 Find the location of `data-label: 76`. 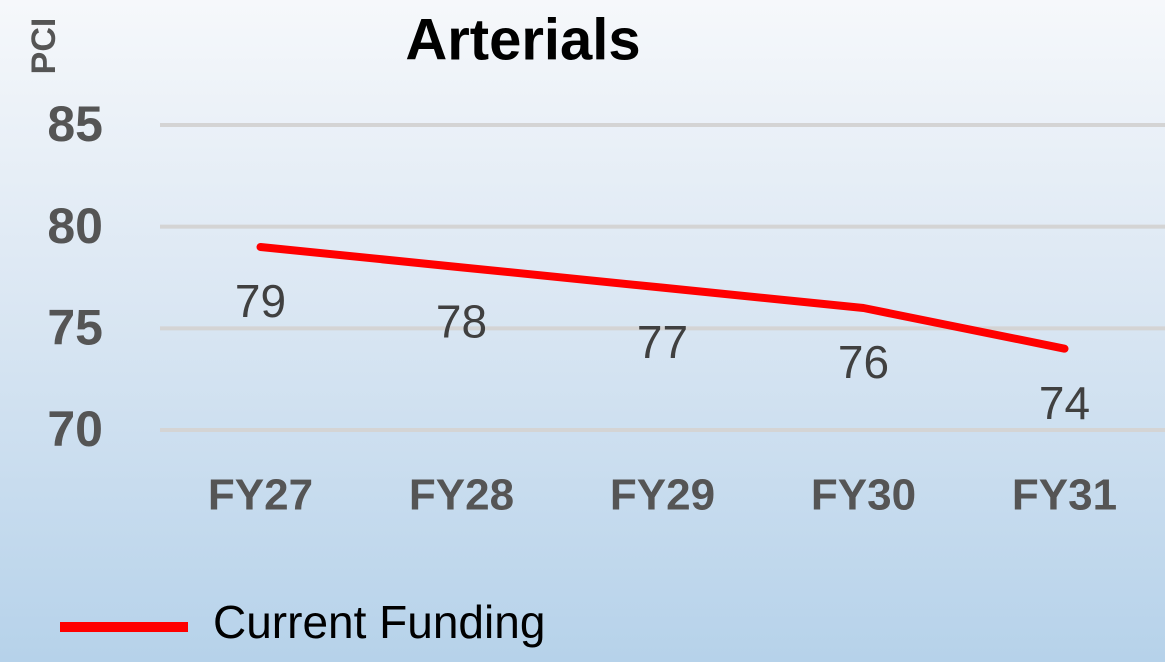

data-label: 76 is located at coordinates (863, 362).